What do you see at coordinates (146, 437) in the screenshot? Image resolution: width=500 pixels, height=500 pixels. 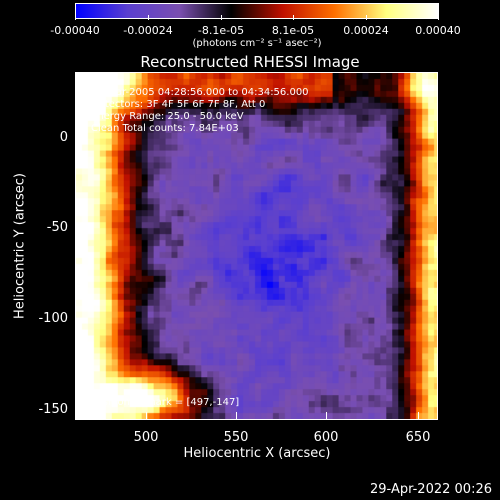 I see `x-tick-label: 500` at bounding box center [146, 437].